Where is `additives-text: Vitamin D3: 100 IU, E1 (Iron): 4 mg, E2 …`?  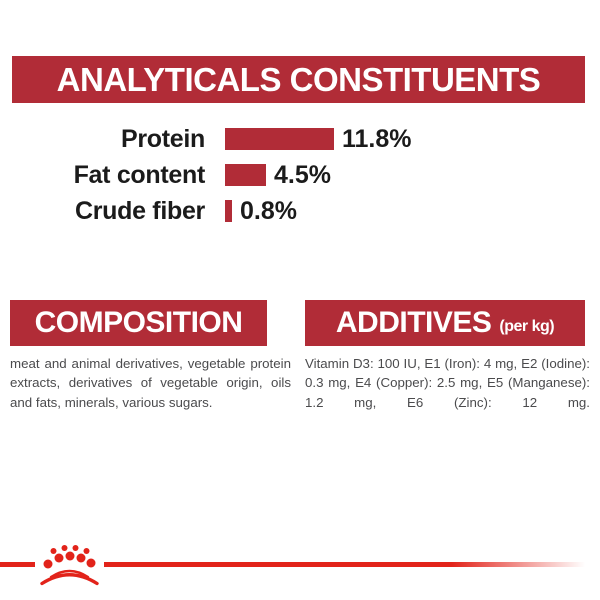
additives-text: Vitamin D3: 100 IU, E1 (Iron): 4 mg, E2 … is located at coordinates (447, 383).